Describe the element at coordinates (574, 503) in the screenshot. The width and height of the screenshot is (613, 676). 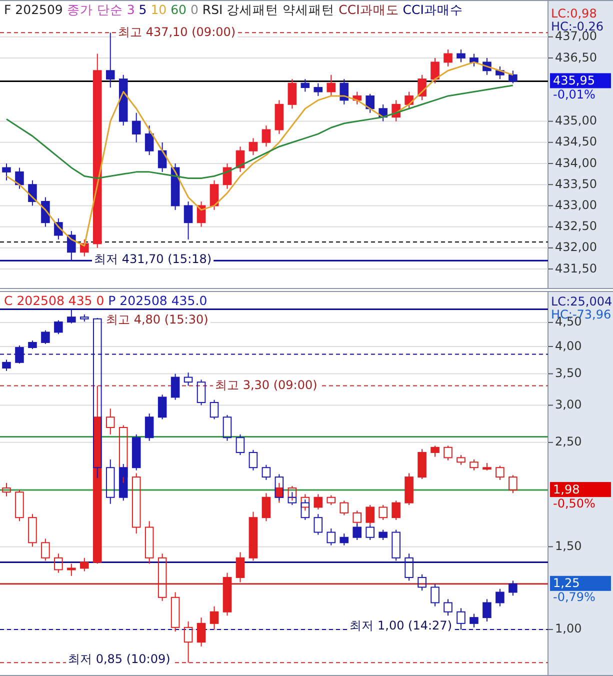
I see `text: -0,50%` at that location.